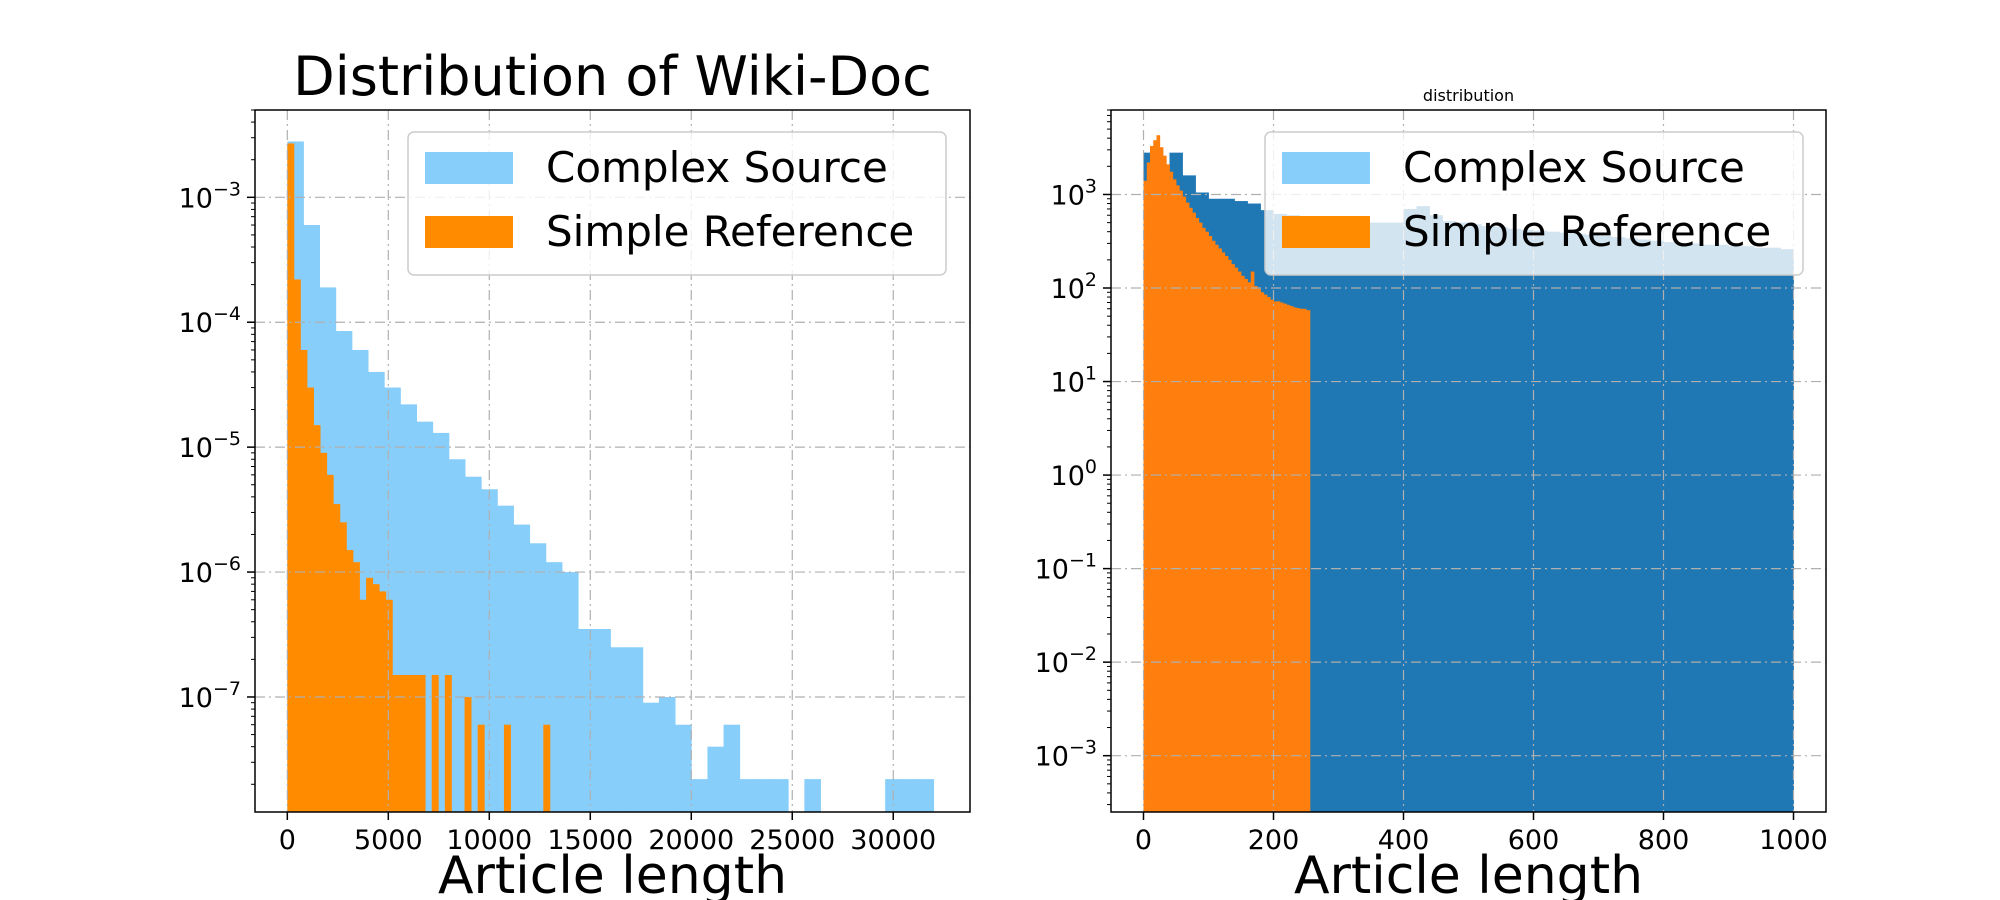  Describe the element at coordinates (691, 840) in the screenshot. I see `x-tick-label: 20000` at that location.